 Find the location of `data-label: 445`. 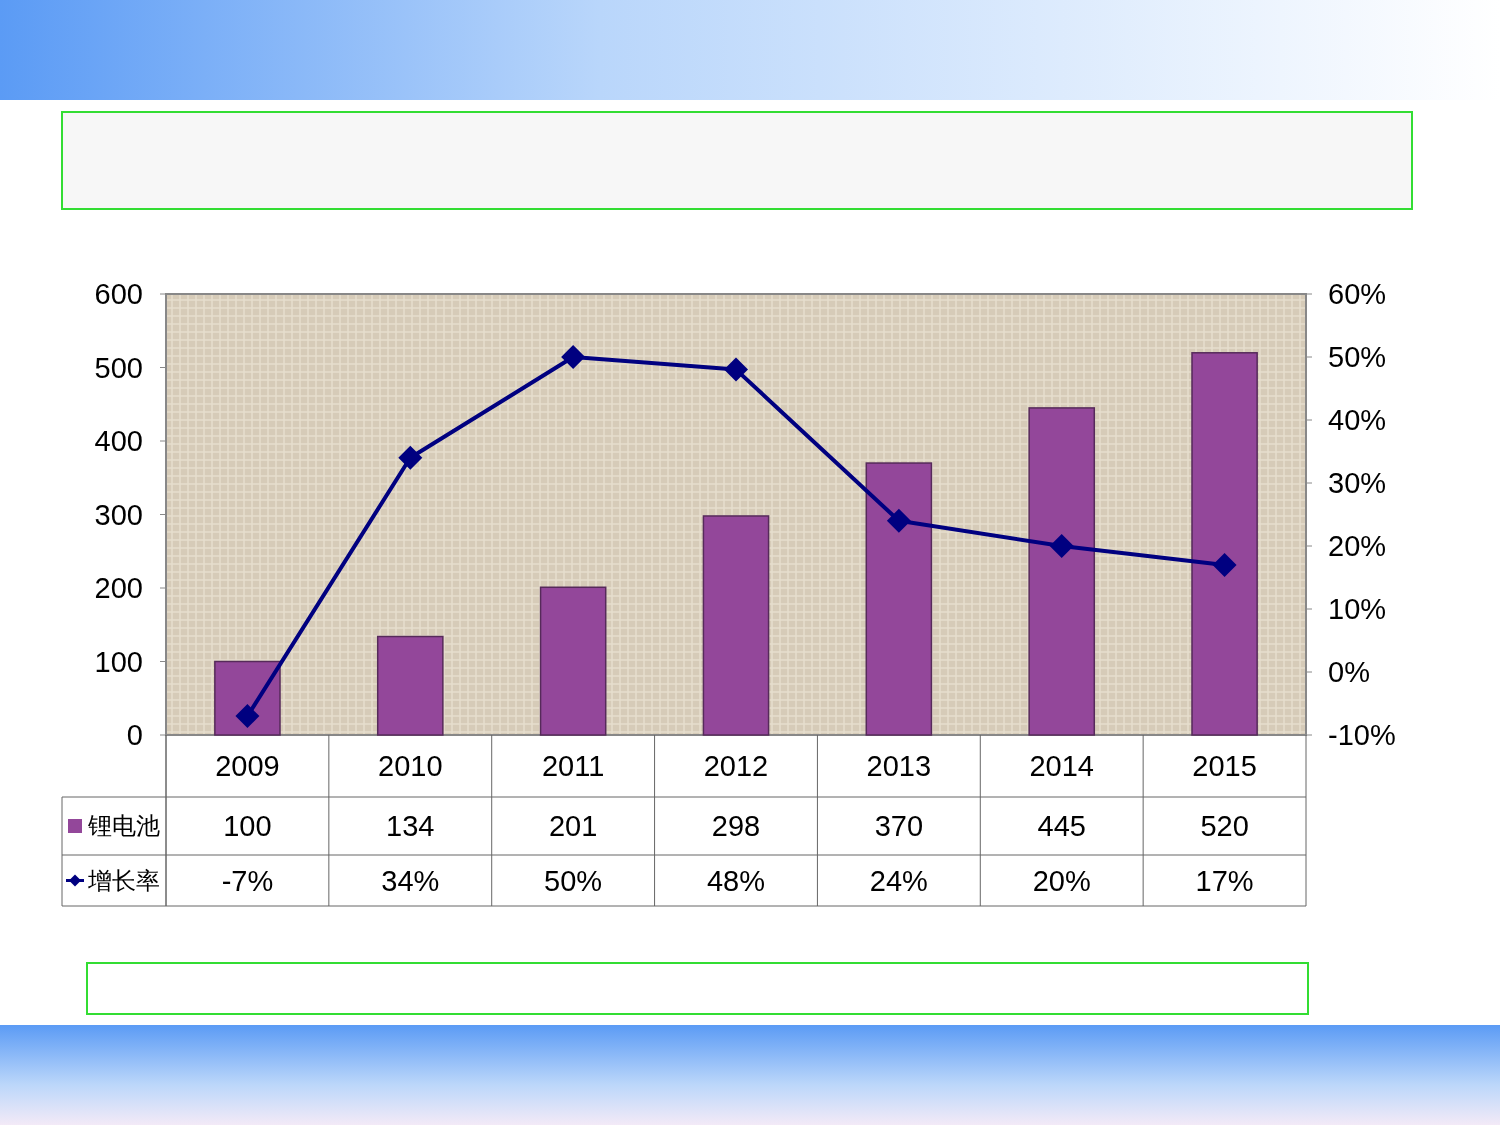

data-label: 445 is located at coordinates (1061, 826).